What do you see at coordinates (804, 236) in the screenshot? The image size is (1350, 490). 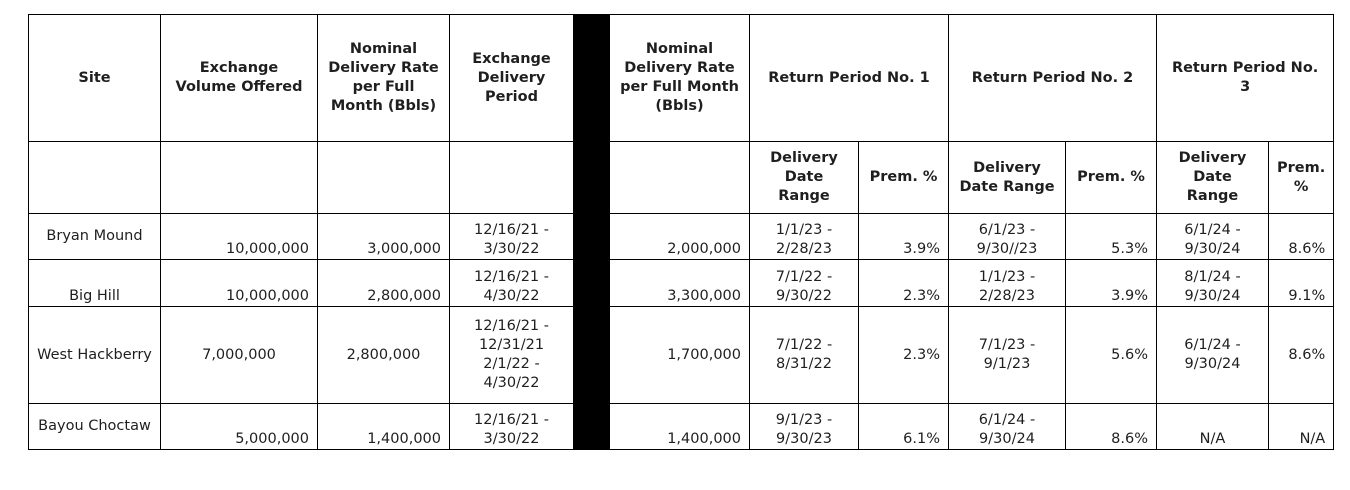 I see `return1-range-cell: 1/1/23 - 2/28/23` at bounding box center [804, 236].